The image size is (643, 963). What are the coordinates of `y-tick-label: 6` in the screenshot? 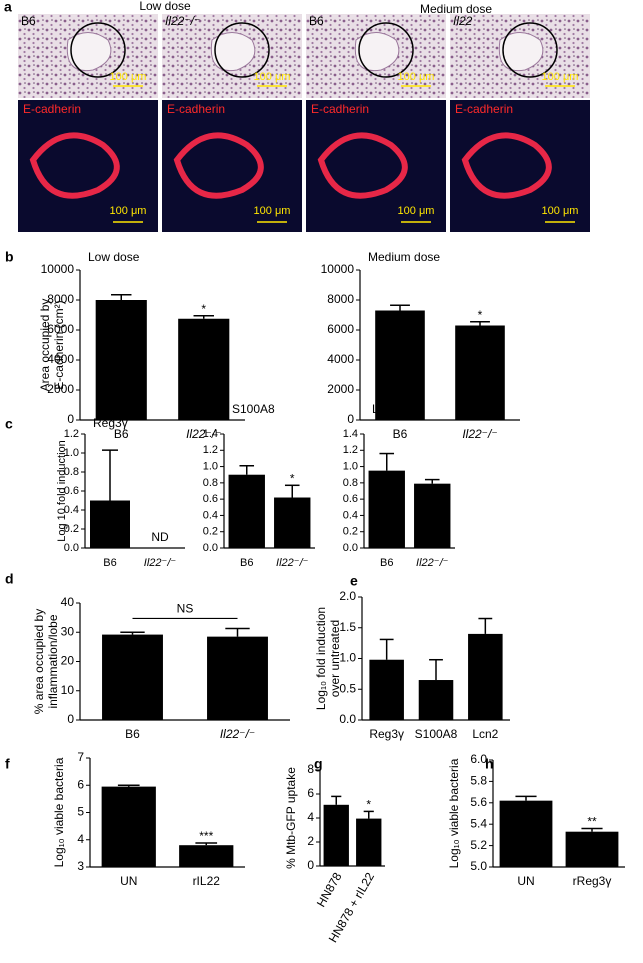 It's located at (310, 793).